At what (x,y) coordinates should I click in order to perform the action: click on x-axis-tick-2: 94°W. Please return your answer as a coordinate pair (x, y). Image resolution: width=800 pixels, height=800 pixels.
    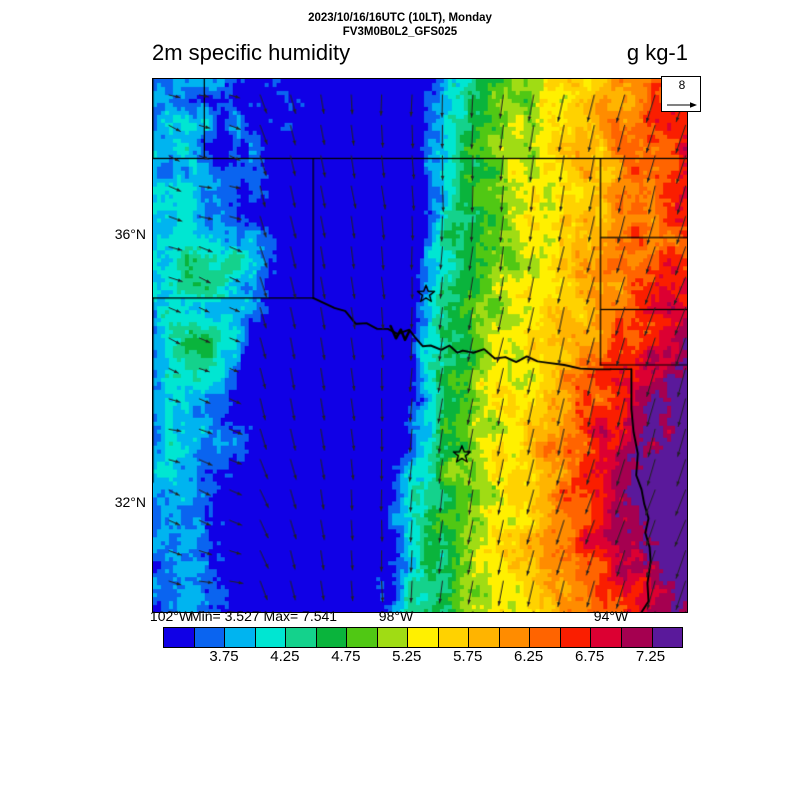
    Looking at the image, I should click on (611, 616).